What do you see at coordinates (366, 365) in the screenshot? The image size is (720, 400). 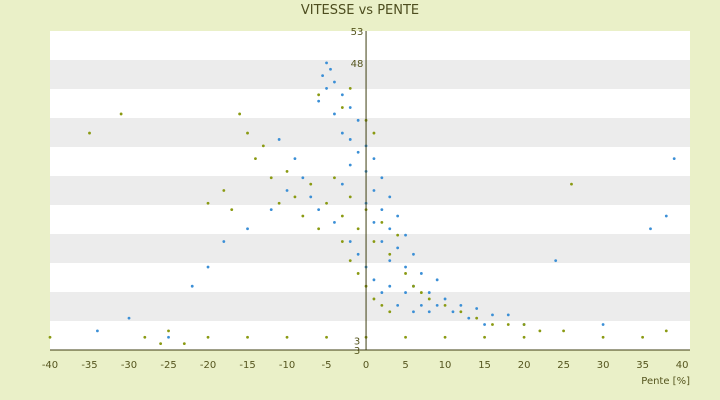 I see `x-tick-label: 0` at bounding box center [366, 365].